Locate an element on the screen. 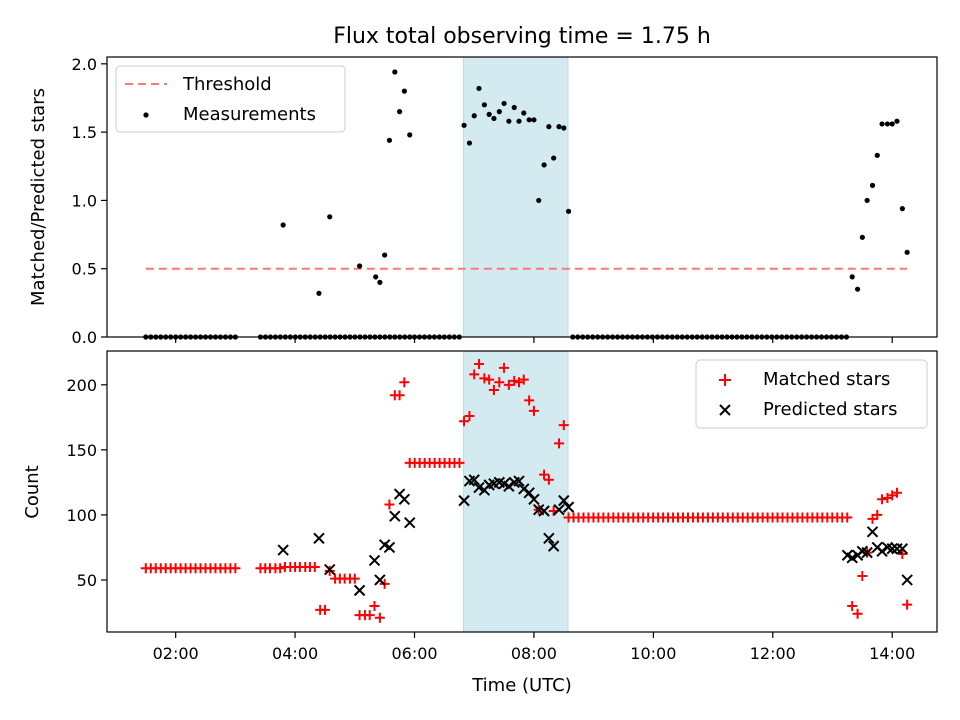 The height and width of the screenshot is (720, 960). top-y-tick-label: 1.0 is located at coordinates (84, 200).